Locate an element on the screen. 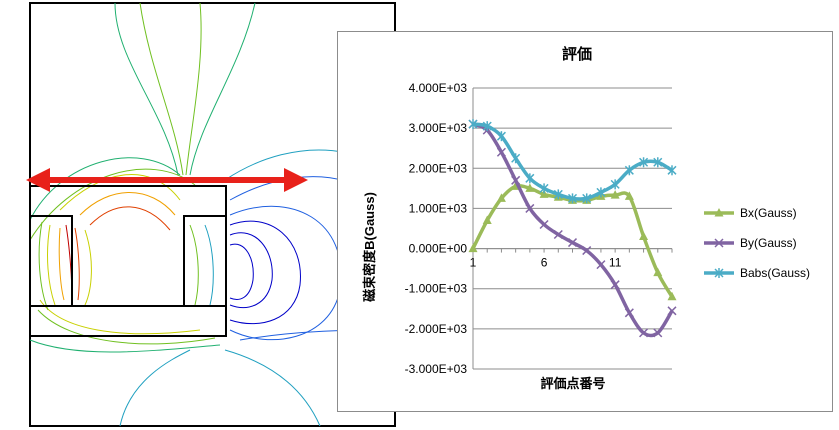  y-tick-label: -1.000E+03 is located at coordinates (436, 289).